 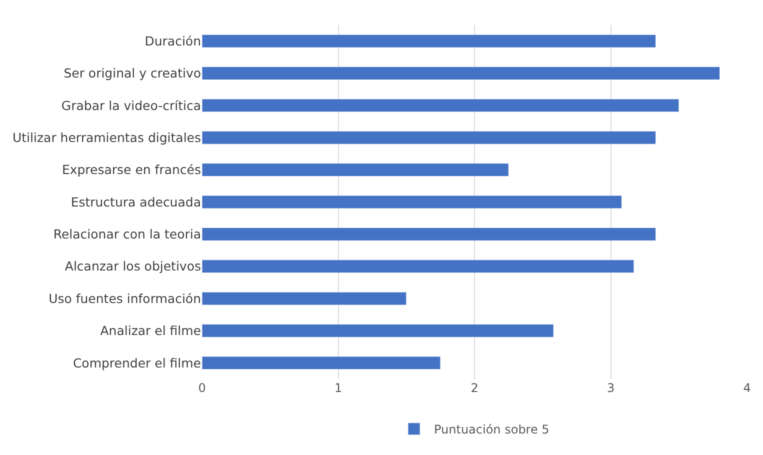 I want to click on legend-label: Puntuación sobre 5, so click(x=492, y=429).